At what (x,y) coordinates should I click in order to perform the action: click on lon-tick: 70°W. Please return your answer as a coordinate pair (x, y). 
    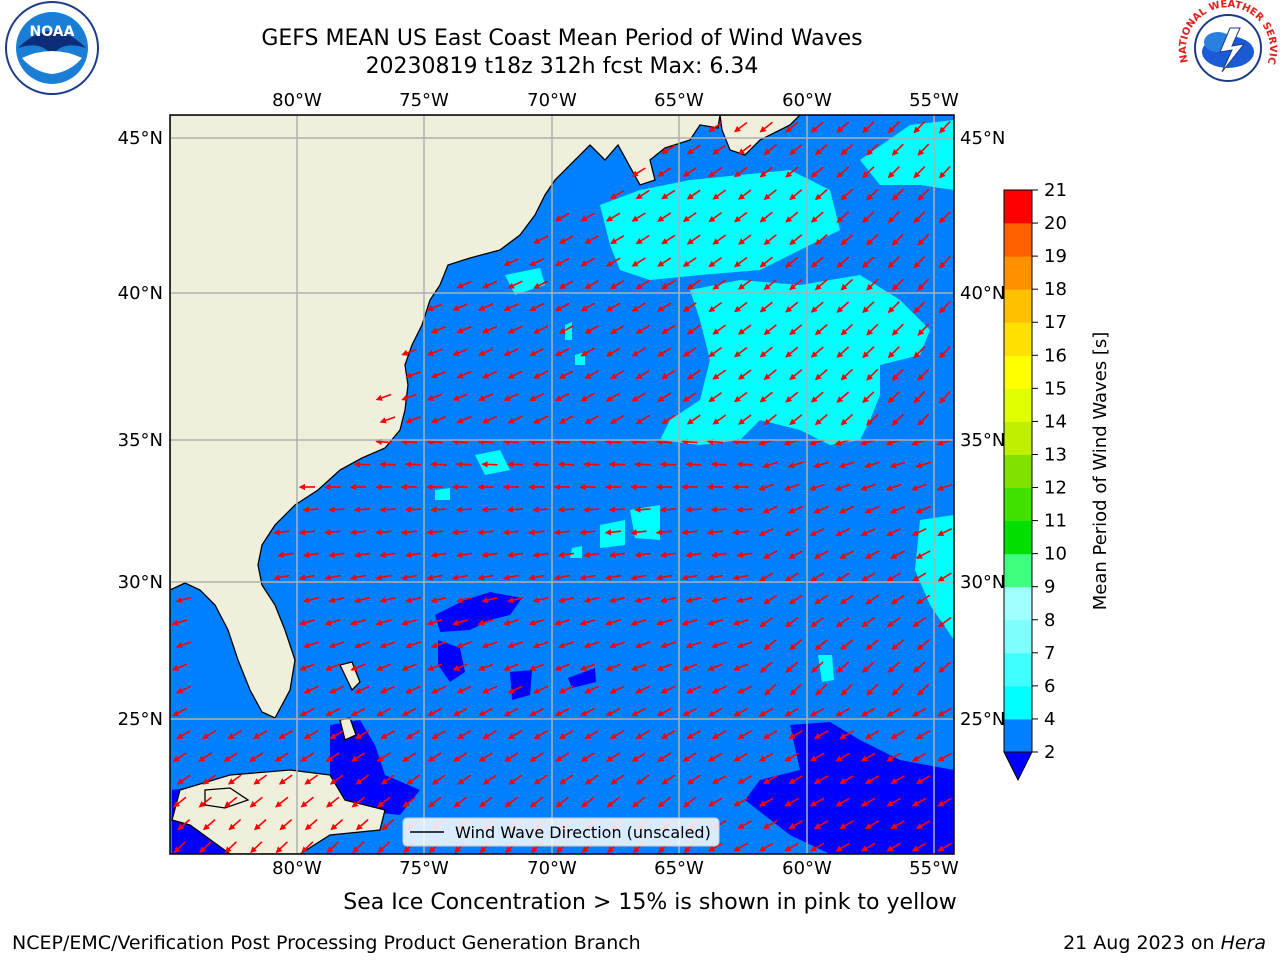
    Looking at the image, I should click on (552, 100).